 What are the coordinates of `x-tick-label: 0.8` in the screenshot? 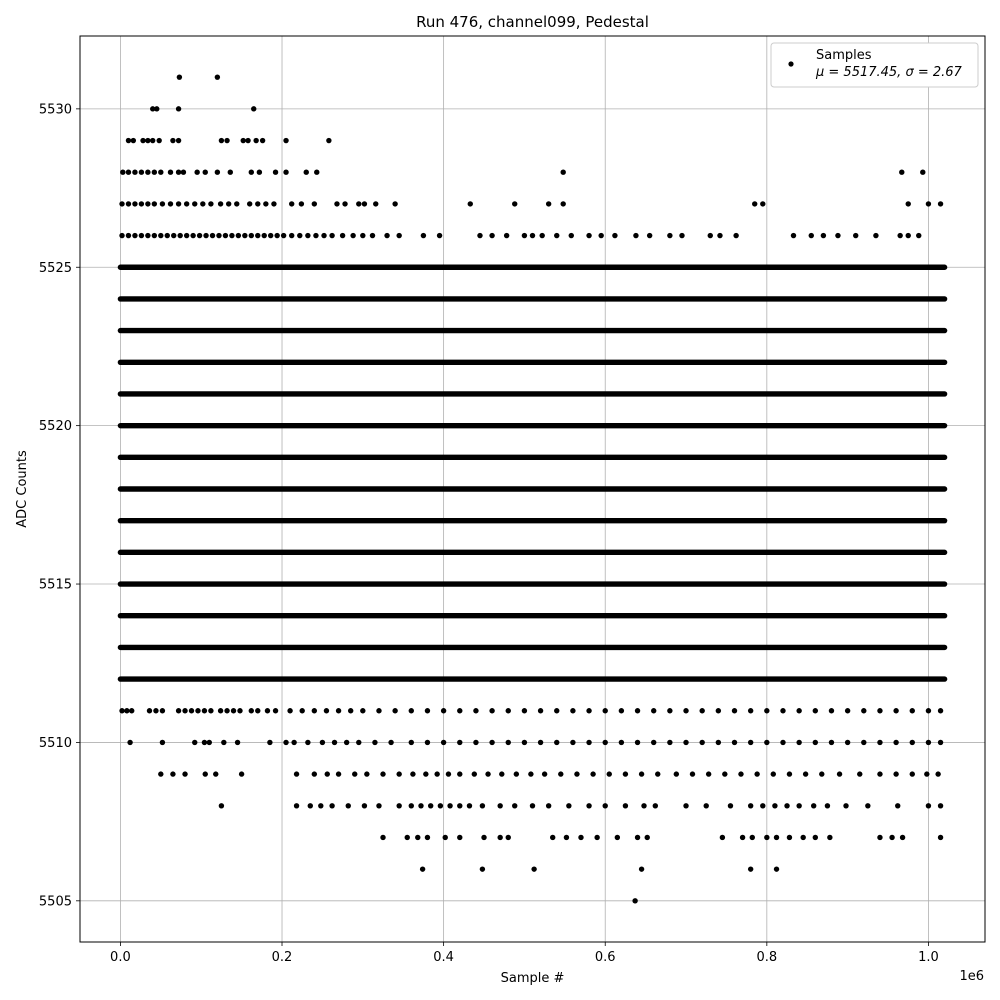 It's located at (766, 957).